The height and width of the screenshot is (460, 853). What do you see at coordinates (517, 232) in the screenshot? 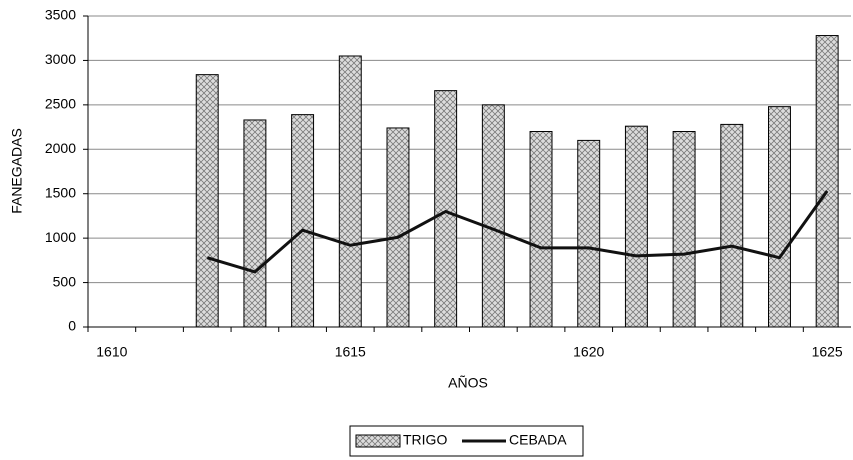
I see `line` at bounding box center [517, 232].